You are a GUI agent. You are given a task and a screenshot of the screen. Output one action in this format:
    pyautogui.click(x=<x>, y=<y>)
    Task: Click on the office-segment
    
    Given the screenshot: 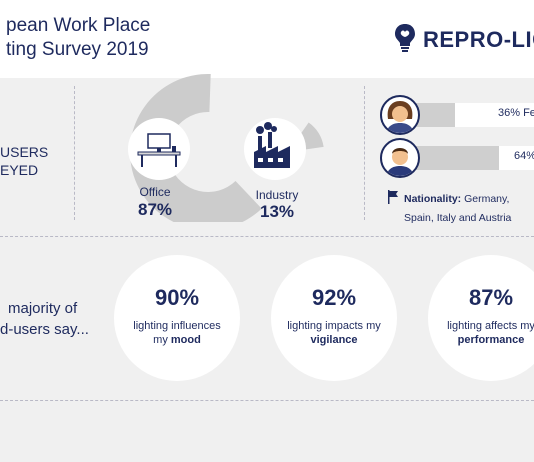 What is the action you would take?
    pyautogui.click(x=196, y=148)
    